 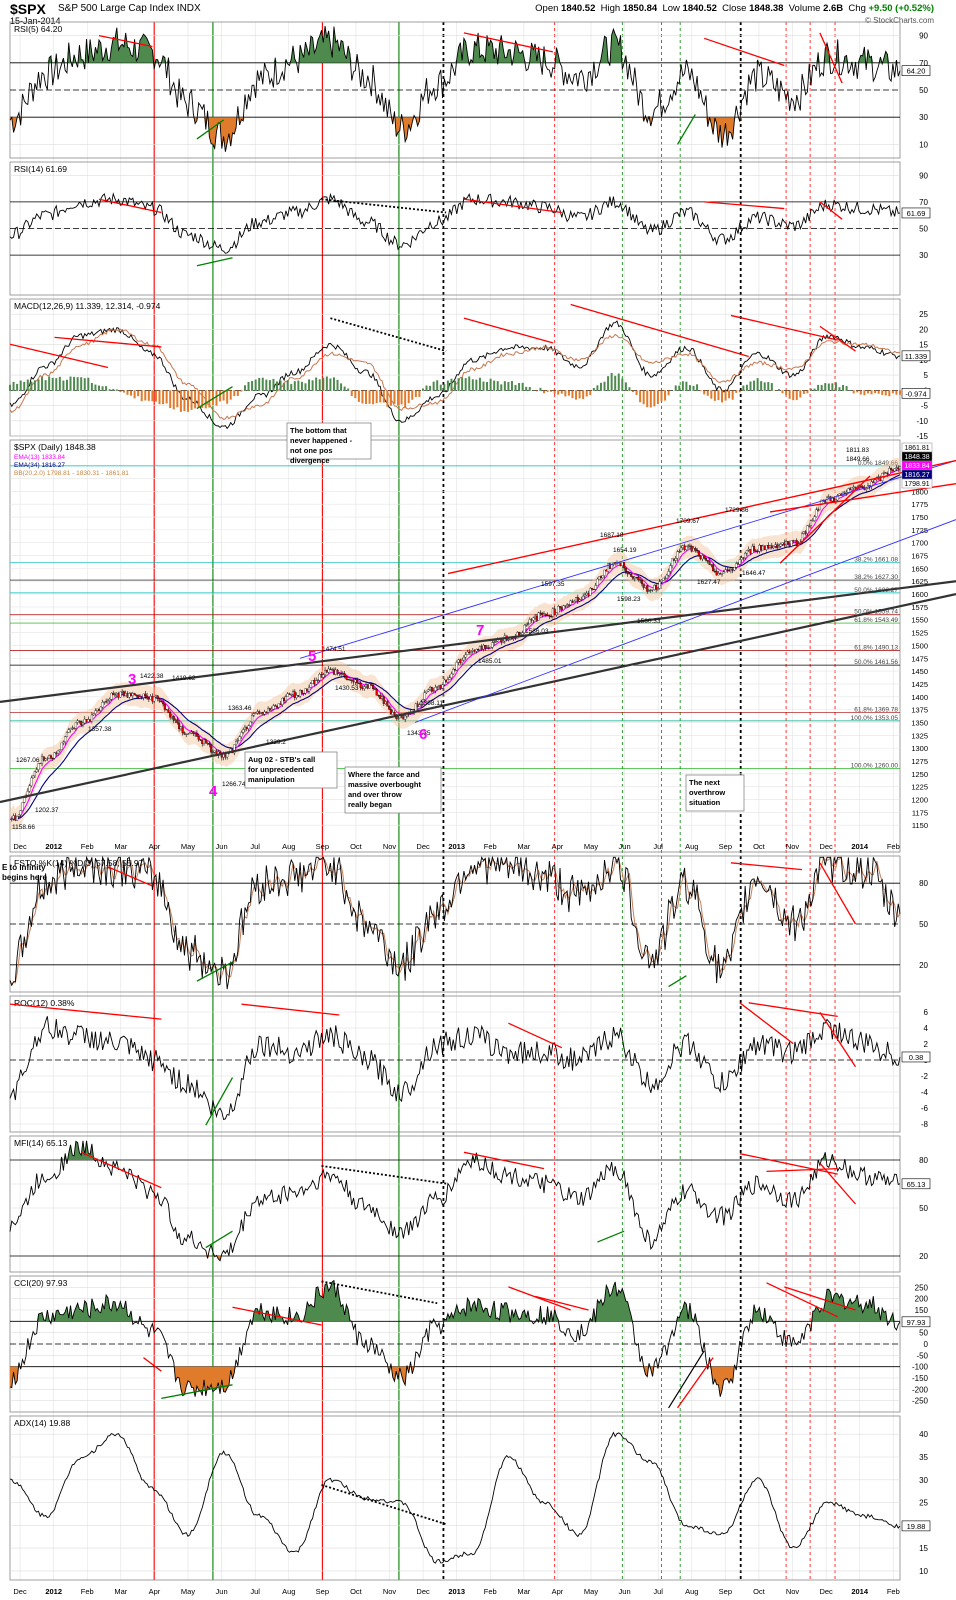 I want to click on annotation-text: The bottom that, so click(x=318, y=430).